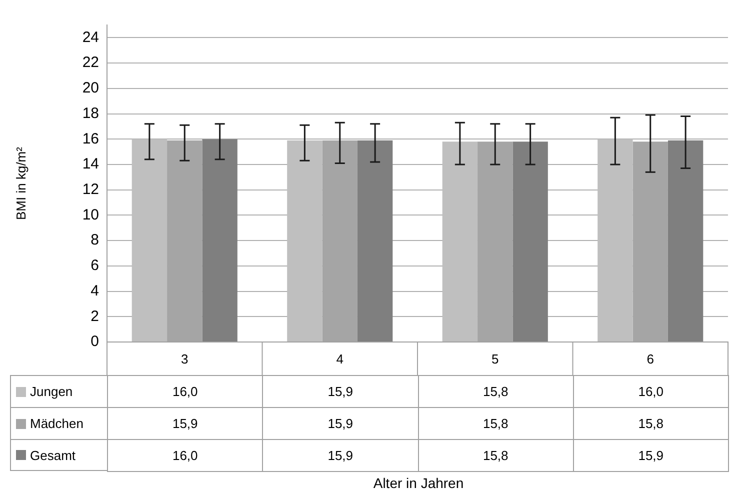 The width and height of the screenshot is (738, 493). Describe the element at coordinates (90, 37) in the screenshot. I see `y-tick-label: 24` at that location.